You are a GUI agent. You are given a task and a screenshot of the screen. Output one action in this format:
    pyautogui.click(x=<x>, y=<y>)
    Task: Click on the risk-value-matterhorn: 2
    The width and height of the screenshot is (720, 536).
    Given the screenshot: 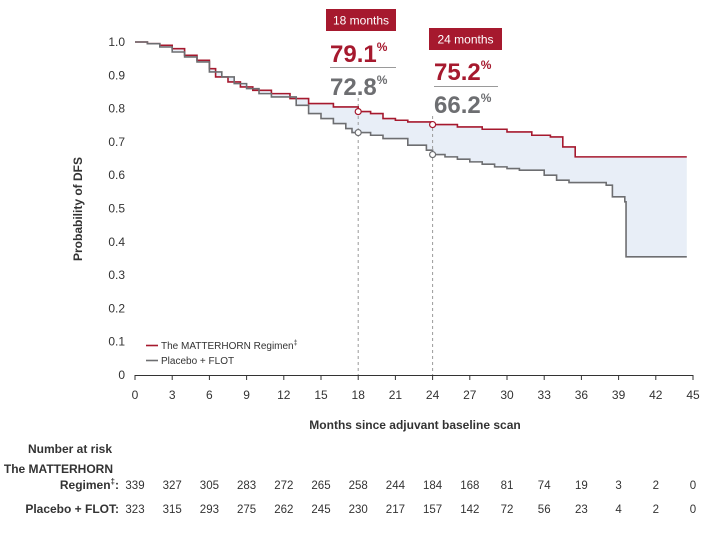 What is the action you would take?
    pyautogui.click(x=656, y=486)
    